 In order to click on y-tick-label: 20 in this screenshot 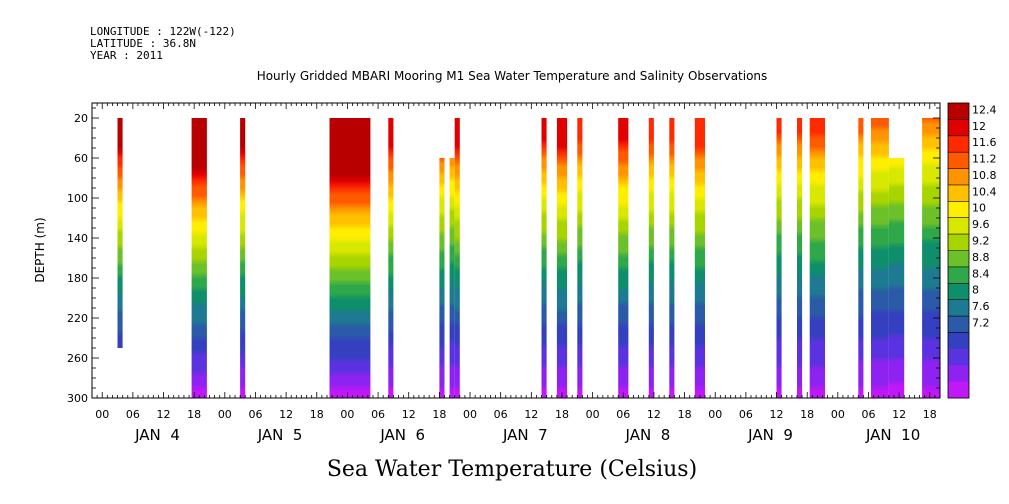, I will do `click(81, 118)`.